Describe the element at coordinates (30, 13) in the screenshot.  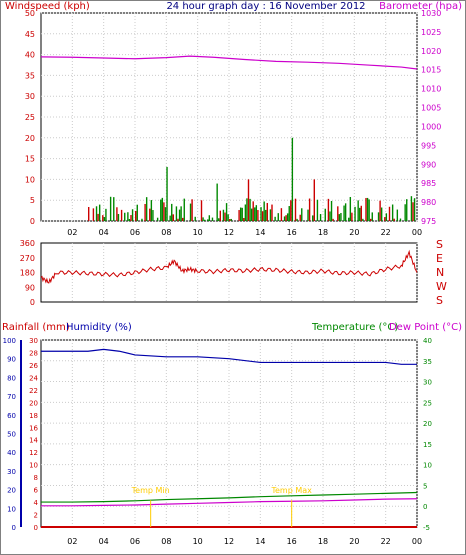
I see `left-tick-label: 50` at that location.